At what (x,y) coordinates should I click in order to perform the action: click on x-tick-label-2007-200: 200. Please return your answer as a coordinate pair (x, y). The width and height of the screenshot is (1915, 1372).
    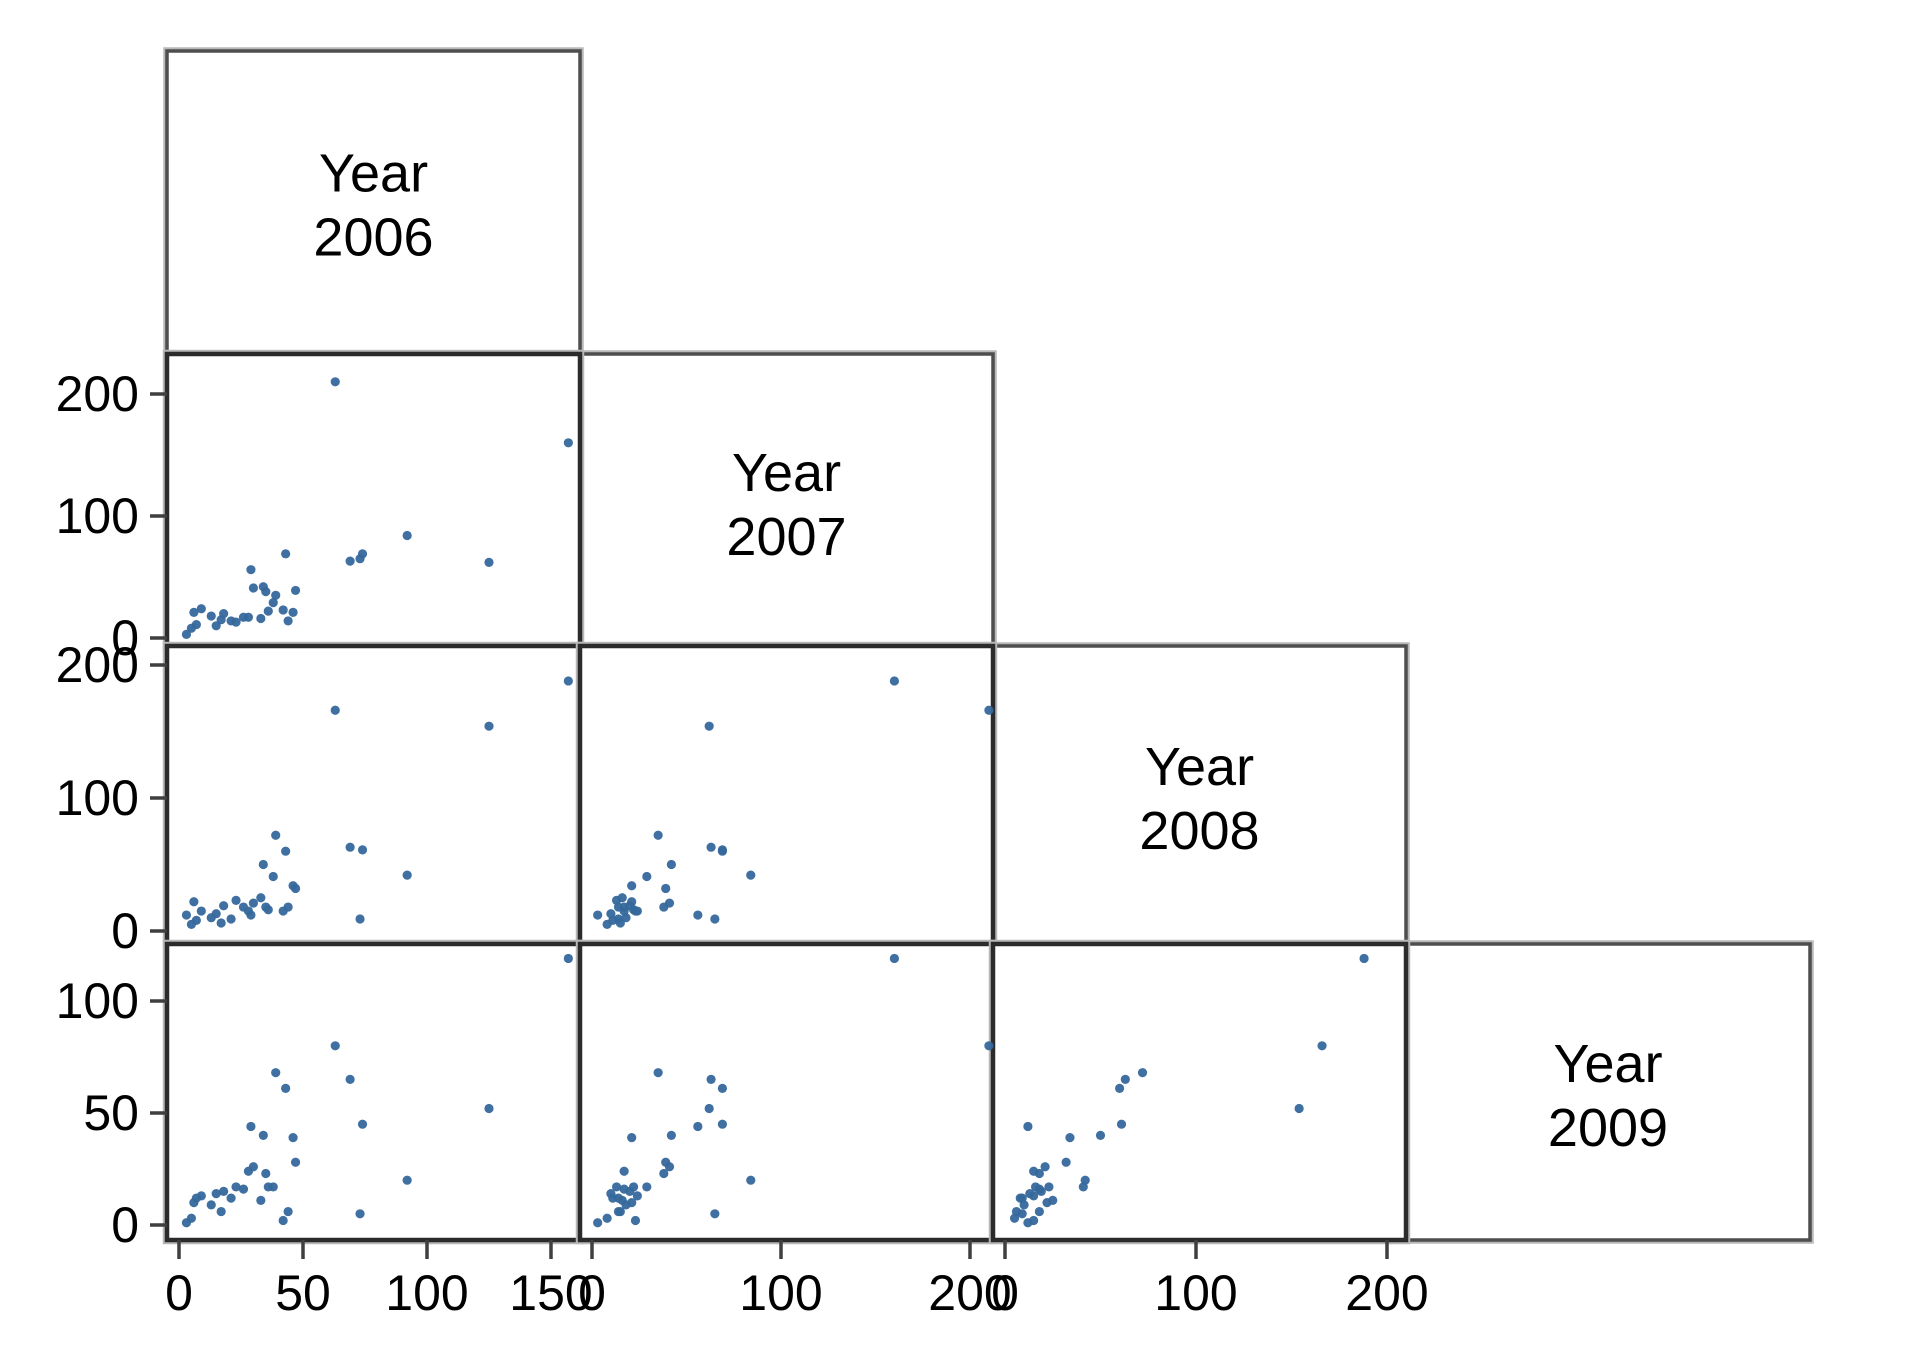
    Looking at the image, I should click on (969, 1293).